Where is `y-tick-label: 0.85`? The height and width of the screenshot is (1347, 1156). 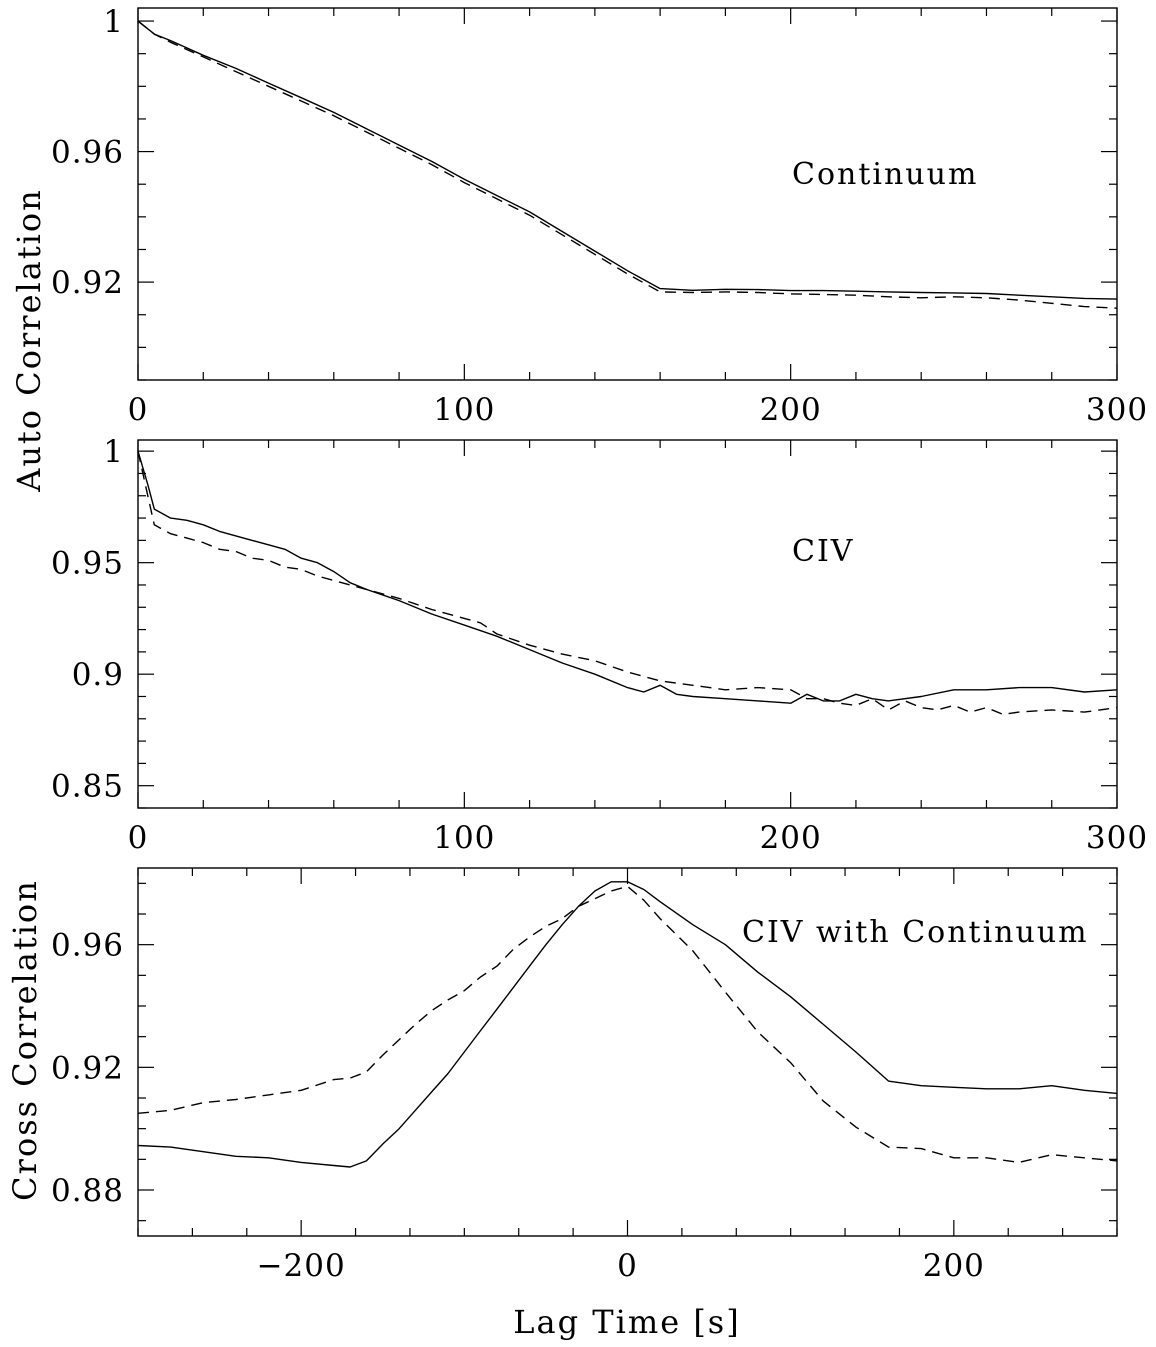 y-tick-label: 0.85 is located at coordinates (87, 787).